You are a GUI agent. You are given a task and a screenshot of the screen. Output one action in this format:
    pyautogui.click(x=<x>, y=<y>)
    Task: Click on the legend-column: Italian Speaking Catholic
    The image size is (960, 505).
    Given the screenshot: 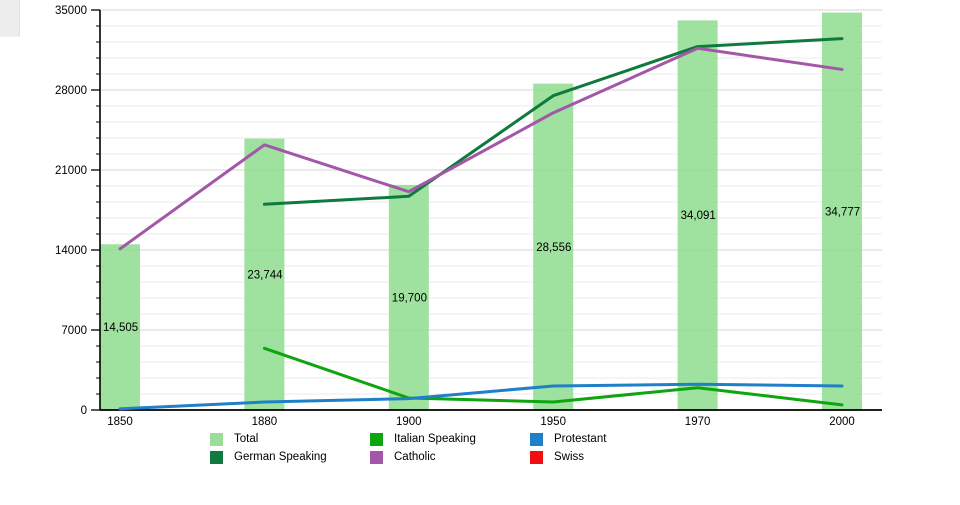 What is the action you would take?
    pyautogui.click(x=450, y=448)
    